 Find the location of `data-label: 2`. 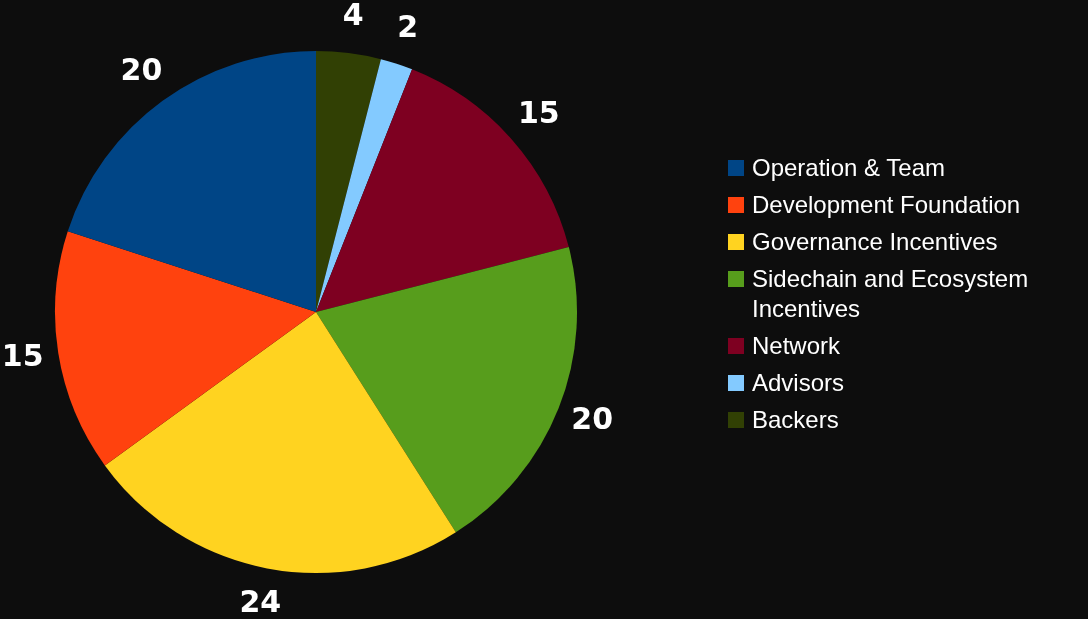

data-label: 2 is located at coordinates (408, 27).